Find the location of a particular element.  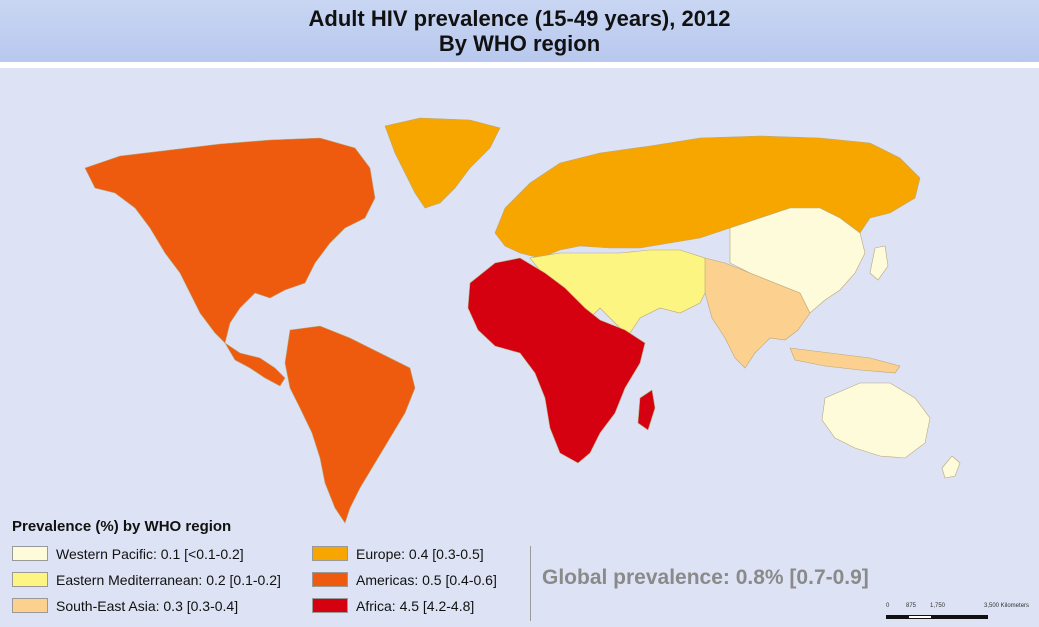

region-africa is located at coordinates (556, 360).